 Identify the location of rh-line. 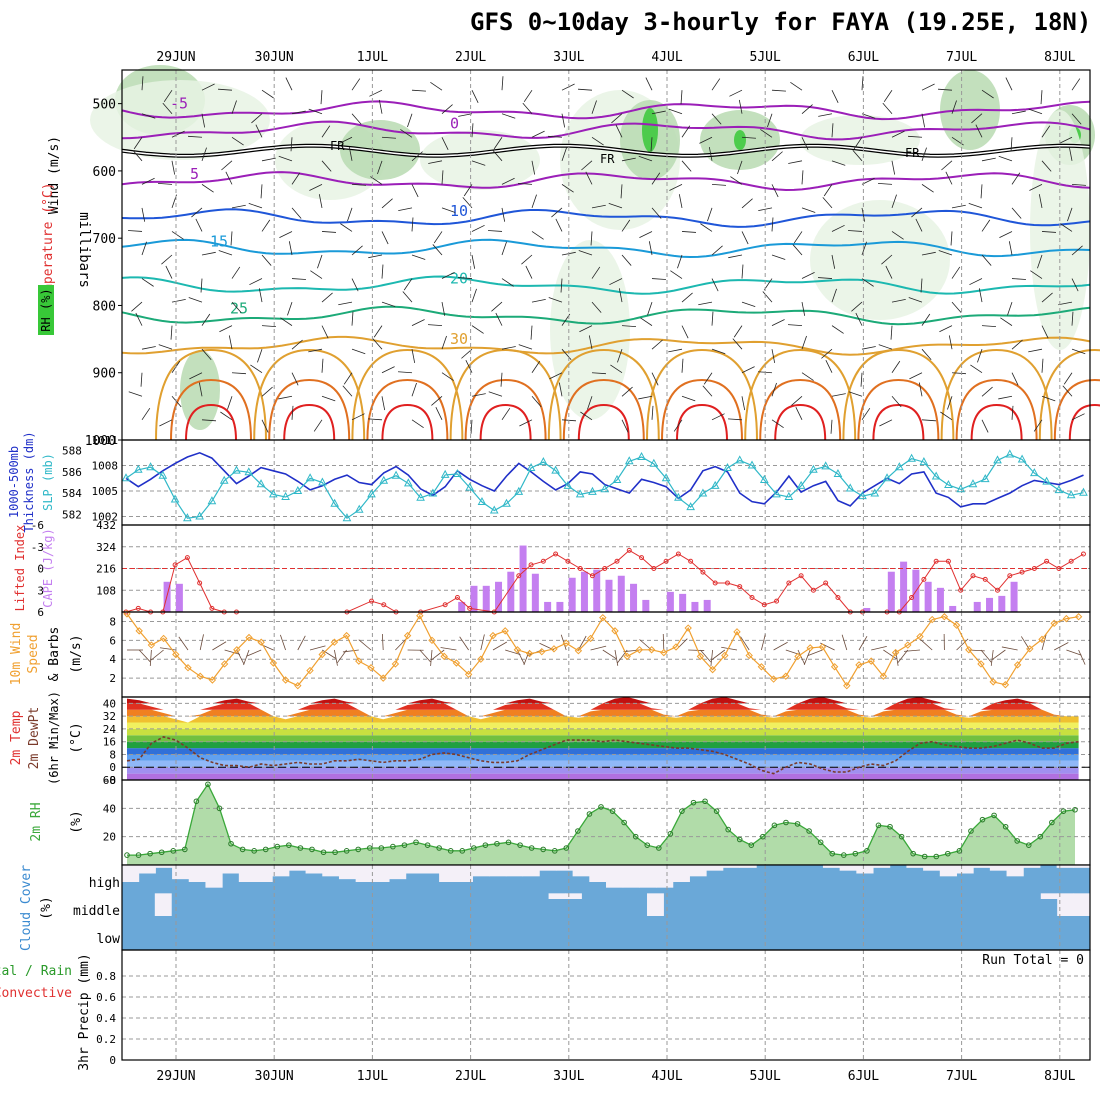
(601, 820).